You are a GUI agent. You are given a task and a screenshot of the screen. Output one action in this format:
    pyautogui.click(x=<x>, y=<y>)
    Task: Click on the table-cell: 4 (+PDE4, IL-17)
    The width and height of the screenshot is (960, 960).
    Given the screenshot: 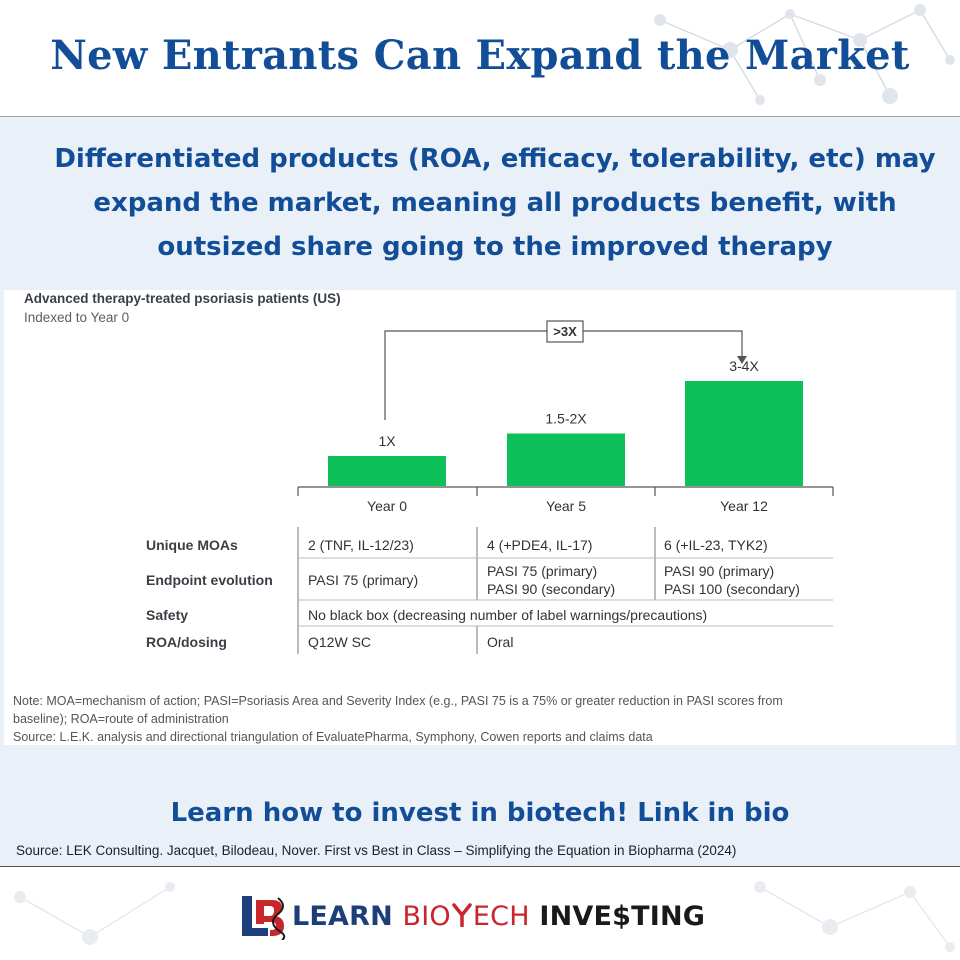 What is the action you would take?
    pyautogui.click(x=539, y=545)
    